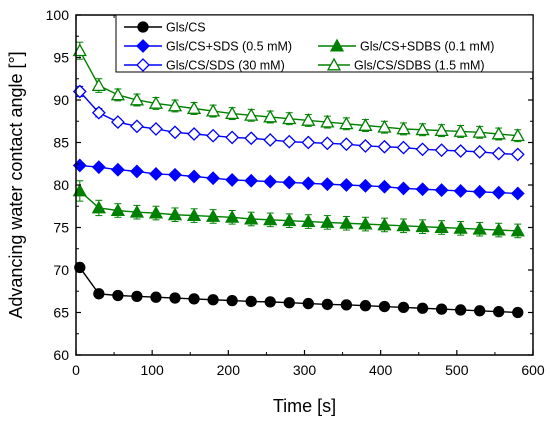 This screenshot has height=421, width=550. What do you see at coordinates (208, 46) in the screenshot?
I see `legend-entry-1: Gls/CS+SDS (0.5 mM)` at bounding box center [208, 46].